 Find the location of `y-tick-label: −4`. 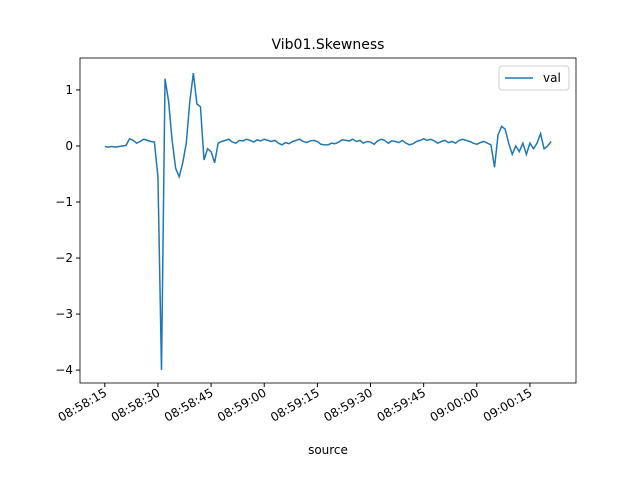

y-tick-label: −4 is located at coordinates (64, 370).